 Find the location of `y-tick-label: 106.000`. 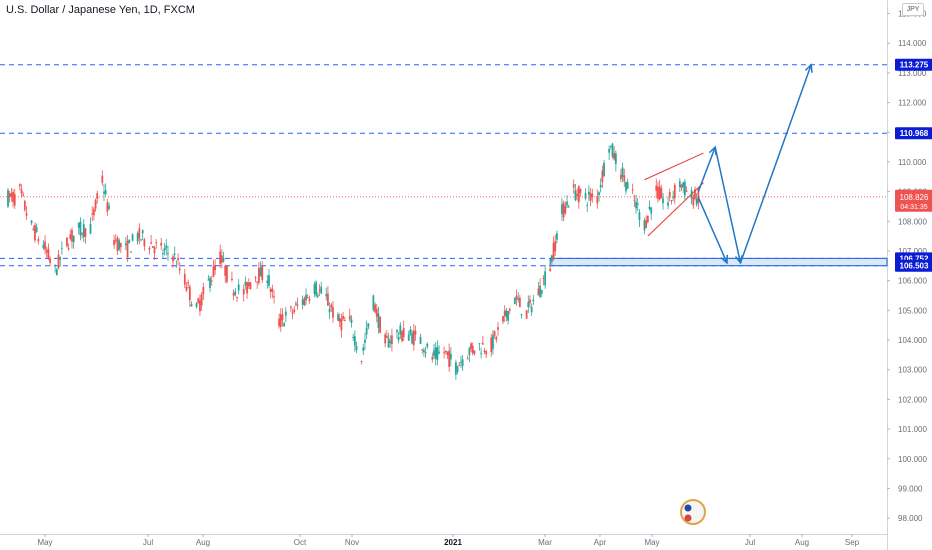

y-tick-label: 106.000 is located at coordinates (912, 281).